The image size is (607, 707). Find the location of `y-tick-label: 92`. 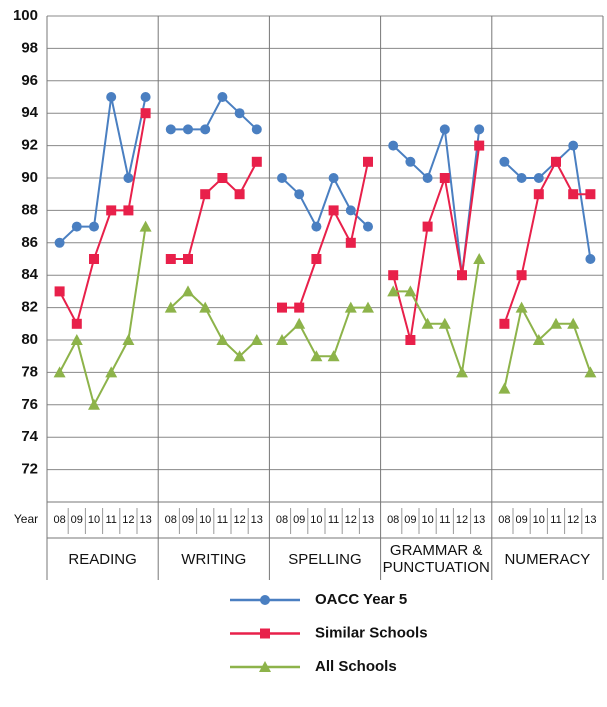

y-tick-label: 92 is located at coordinates (29, 145).